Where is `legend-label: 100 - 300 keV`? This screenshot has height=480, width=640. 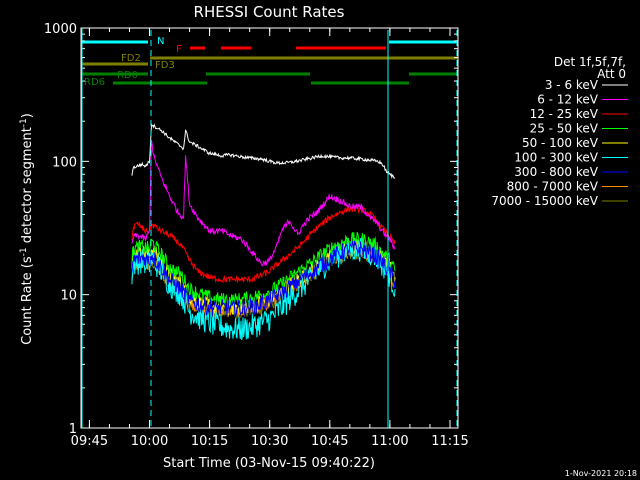 legend-label: 100 - 300 keV is located at coordinates (556, 158).